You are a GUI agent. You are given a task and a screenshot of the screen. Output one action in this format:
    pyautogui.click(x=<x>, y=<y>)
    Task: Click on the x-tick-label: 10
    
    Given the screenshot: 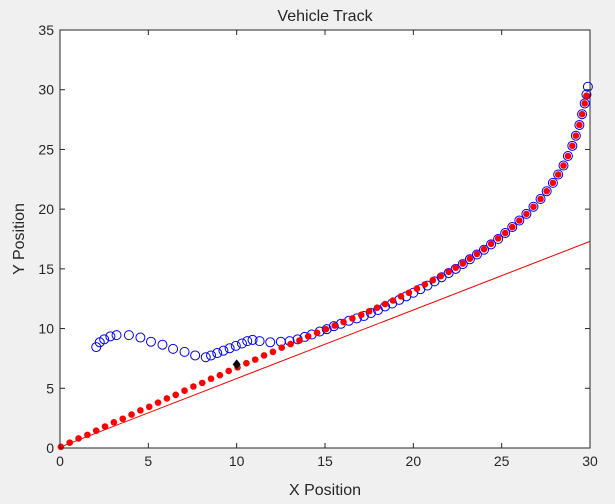 What is the action you would take?
    pyautogui.click(x=237, y=461)
    